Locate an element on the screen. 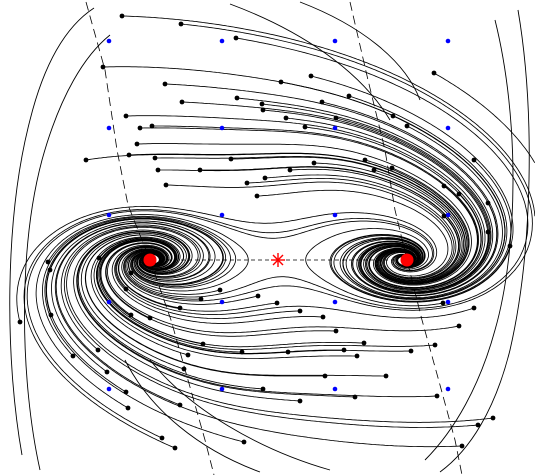  left-stable-focus is located at coordinates (150, 260).